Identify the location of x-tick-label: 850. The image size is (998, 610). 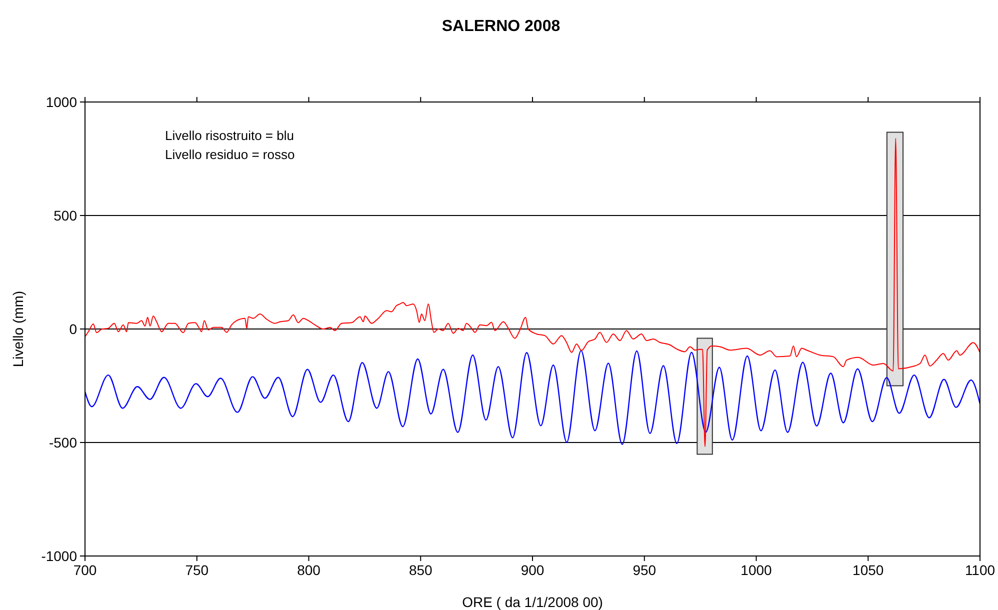
(420, 570).